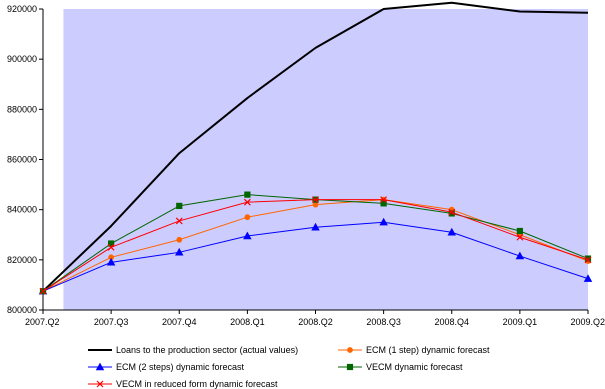 The height and width of the screenshot is (389, 605). I want to click on x-tick-label: 2007.Q2, so click(42, 322).